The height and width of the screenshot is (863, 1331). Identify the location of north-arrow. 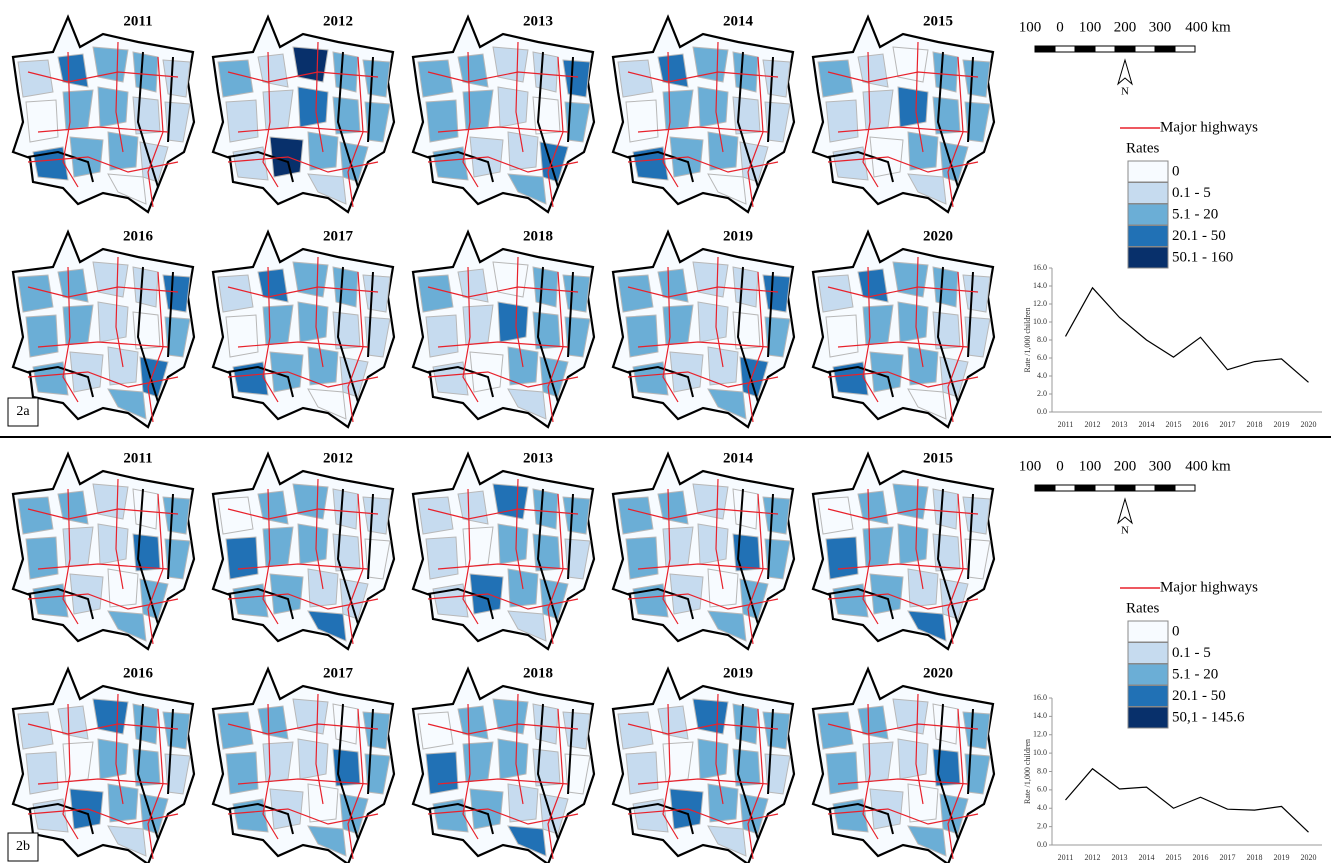
(1125, 72).